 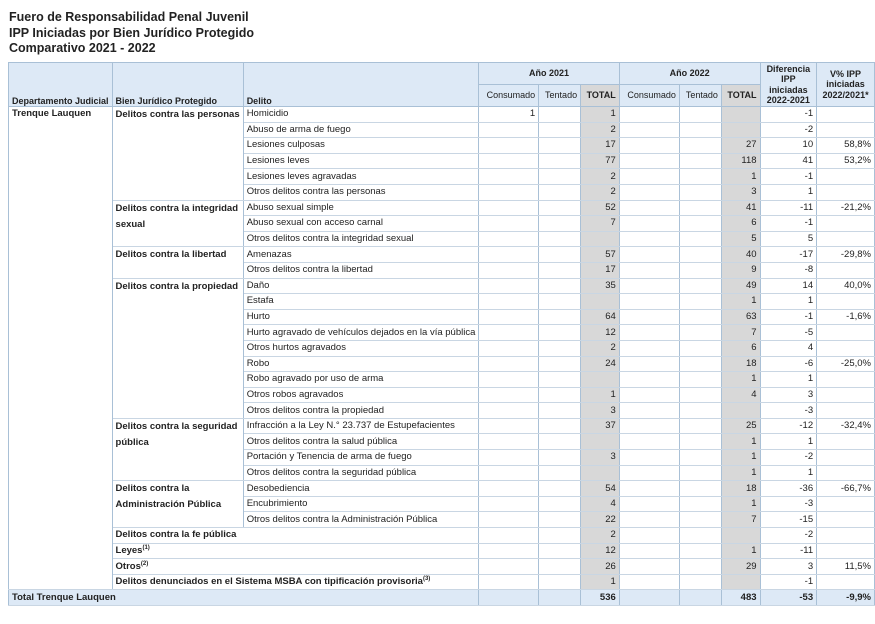 I want to click on value-cell: 77, so click(x=600, y=161).